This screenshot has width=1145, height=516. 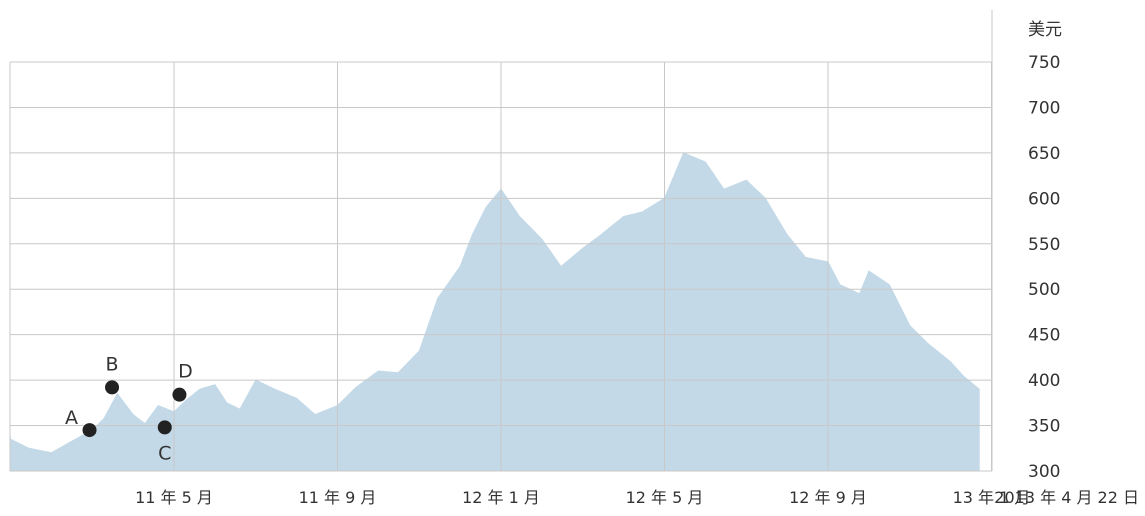 What do you see at coordinates (179, 394) in the screenshot?
I see `annotation-point-d` at bounding box center [179, 394].